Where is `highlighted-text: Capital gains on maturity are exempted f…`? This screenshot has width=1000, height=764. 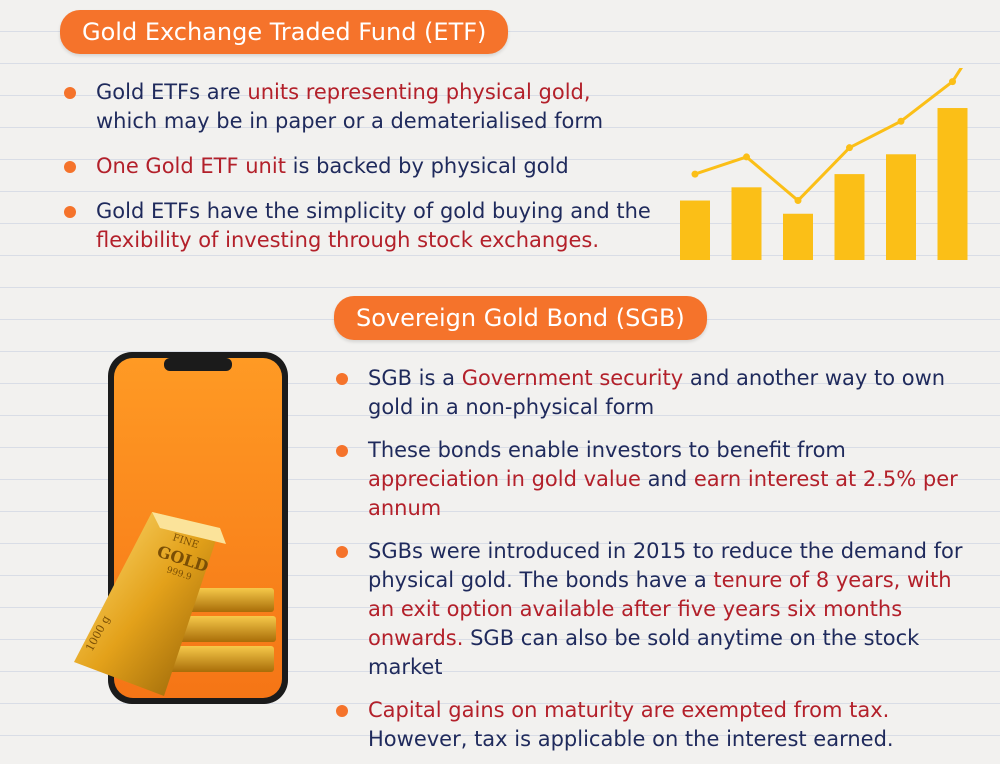
highlighted-text: Capital gains on maturity are exempted f… is located at coordinates (629, 710).